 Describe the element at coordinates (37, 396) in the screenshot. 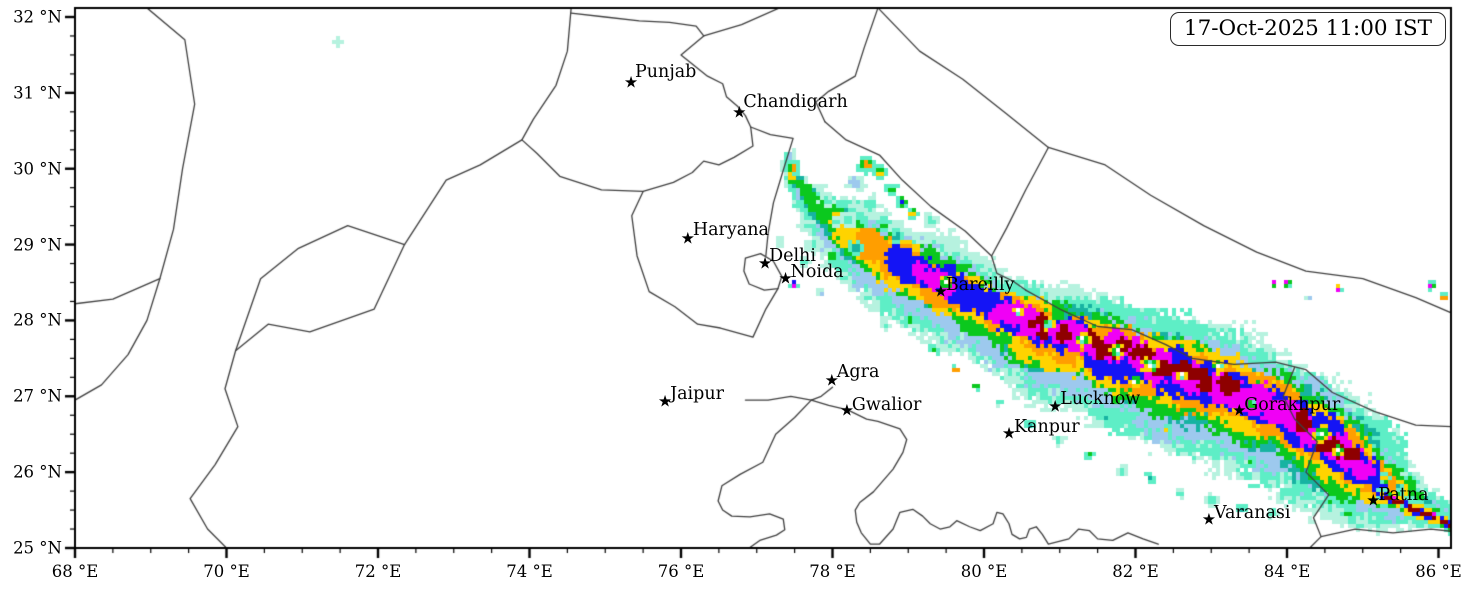

I see `y-axis-tick-label: 27 °N` at that location.